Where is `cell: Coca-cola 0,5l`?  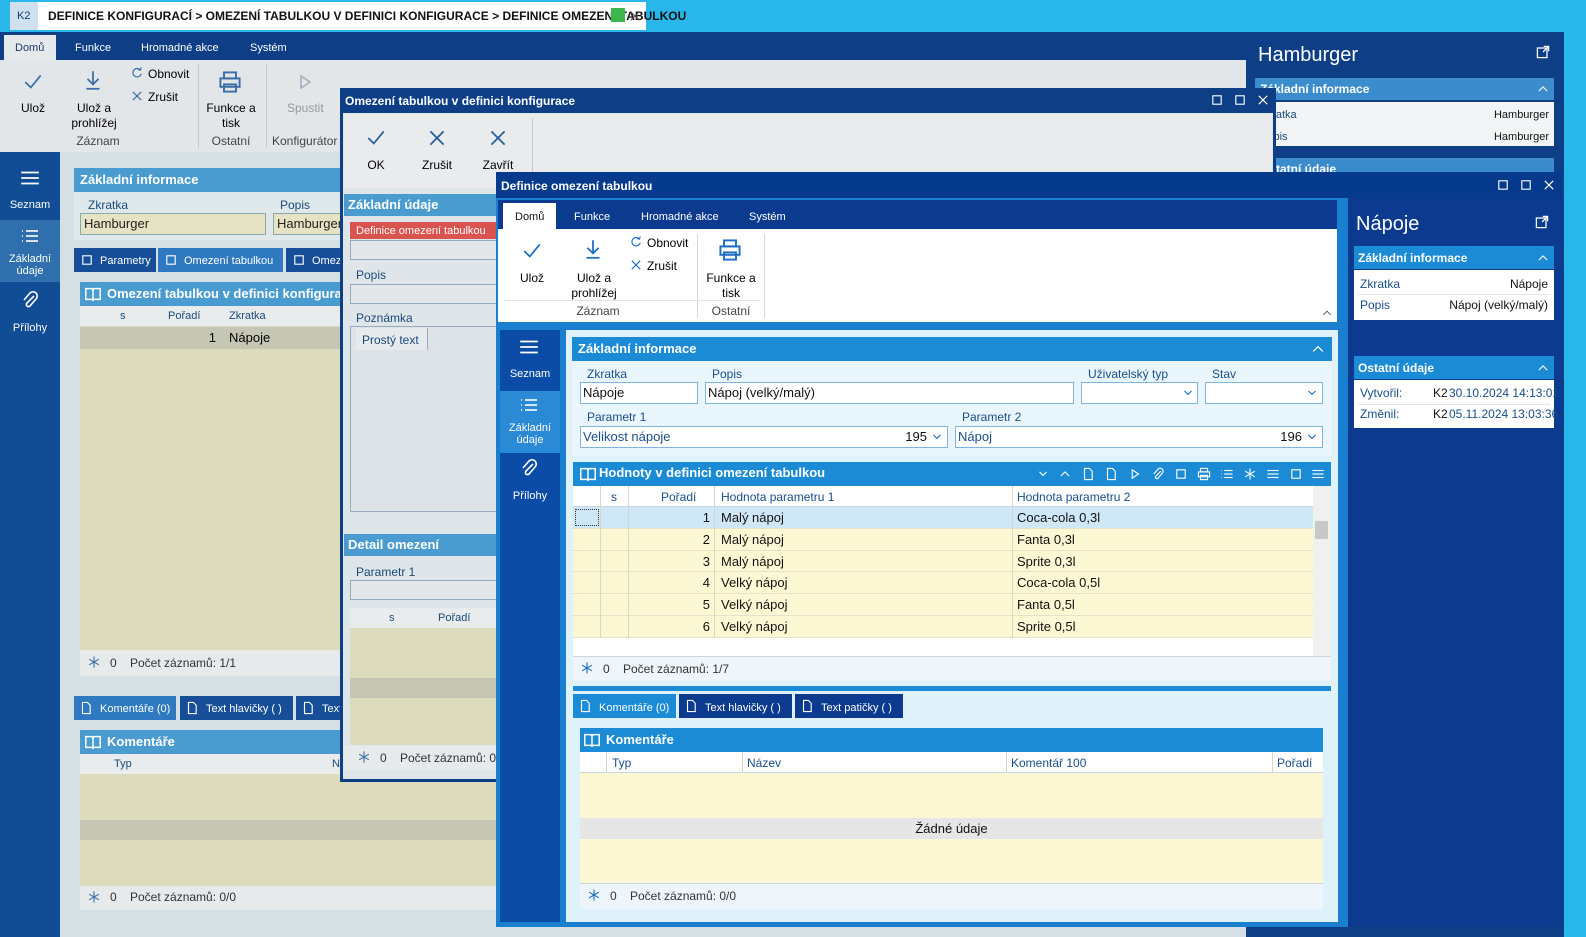 cell: Coca-cola 0,5l is located at coordinates (1059, 583).